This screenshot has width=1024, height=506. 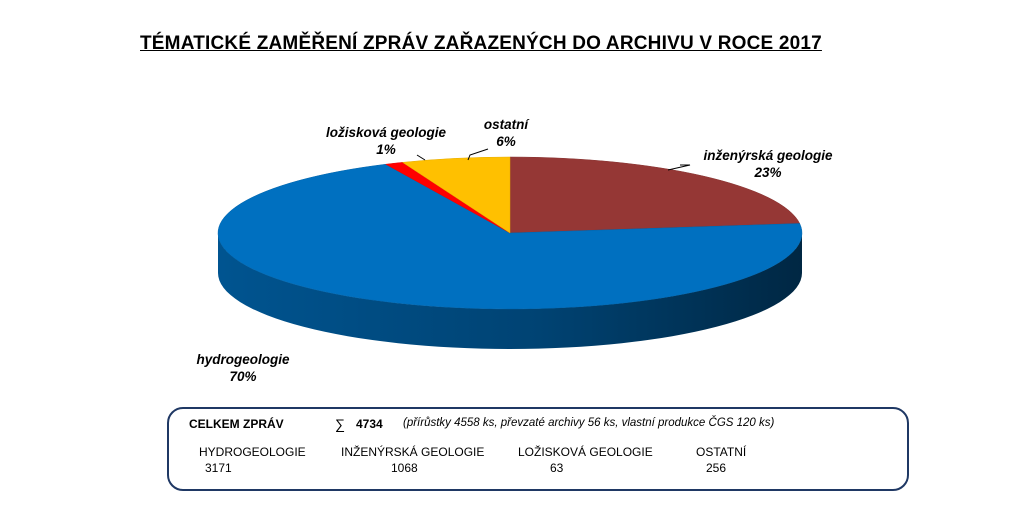 I want to click on category-name: HYDROGEOLOGIE, so click(x=252, y=452).